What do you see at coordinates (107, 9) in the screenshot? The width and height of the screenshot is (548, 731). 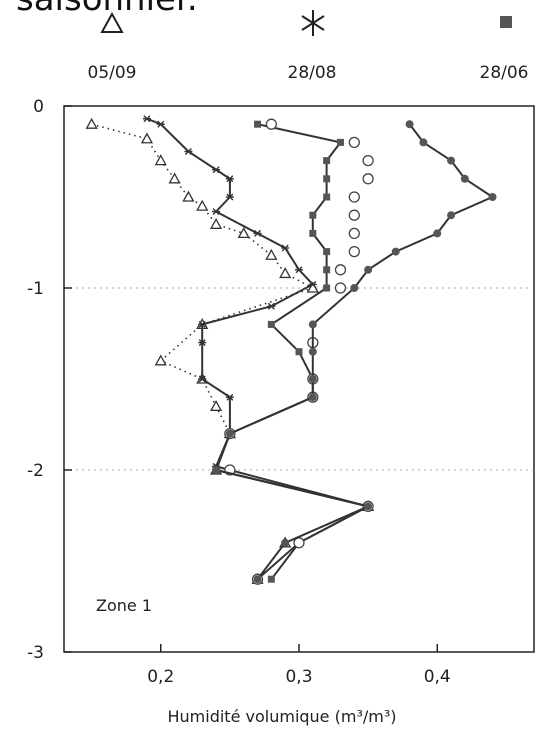 I see `cut-caption: saisonnier.` at bounding box center [107, 9].